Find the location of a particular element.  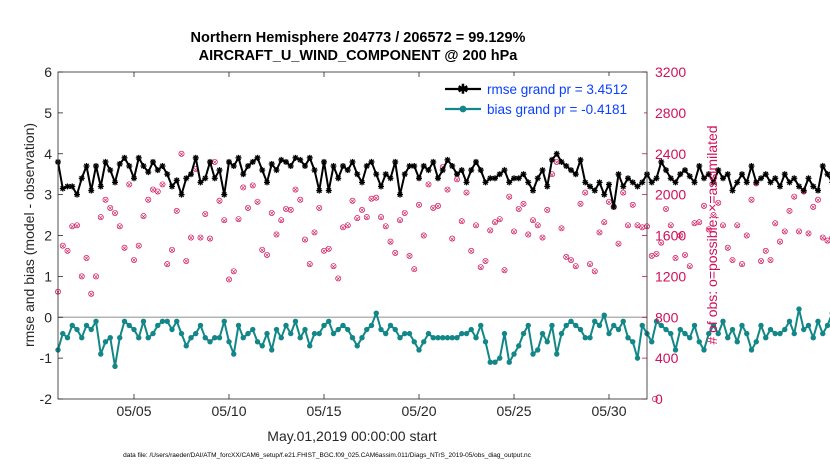

y2-tick-label: 0 is located at coordinates (659, 399).